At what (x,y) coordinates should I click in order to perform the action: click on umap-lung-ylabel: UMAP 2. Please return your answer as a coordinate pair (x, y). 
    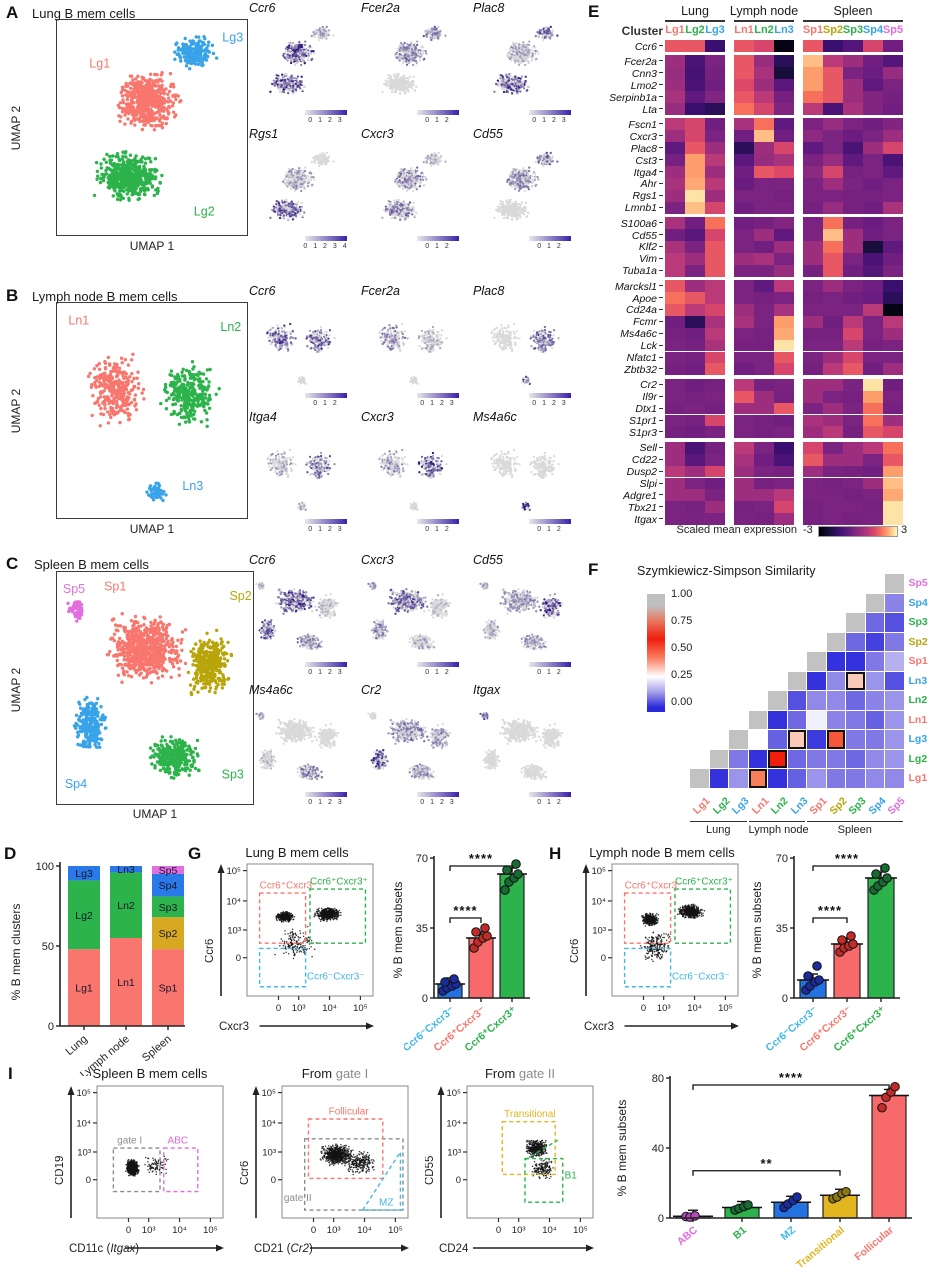
    Looking at the image, I should click on (16, 128).